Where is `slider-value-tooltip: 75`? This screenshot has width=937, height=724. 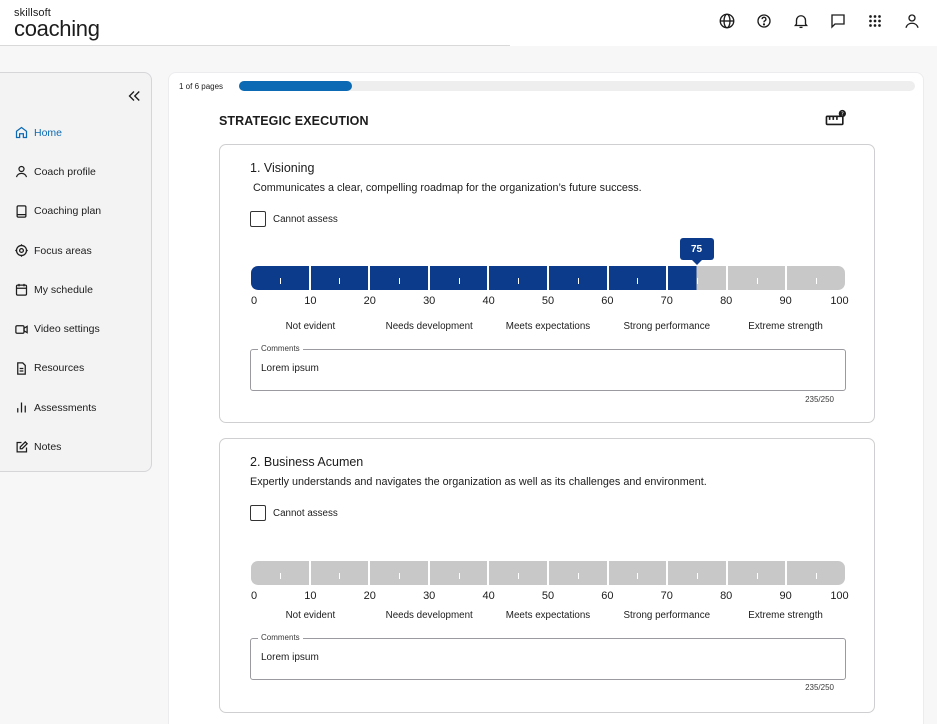 slider-value-tooltip: 75 is located at coordinates (696, 251).